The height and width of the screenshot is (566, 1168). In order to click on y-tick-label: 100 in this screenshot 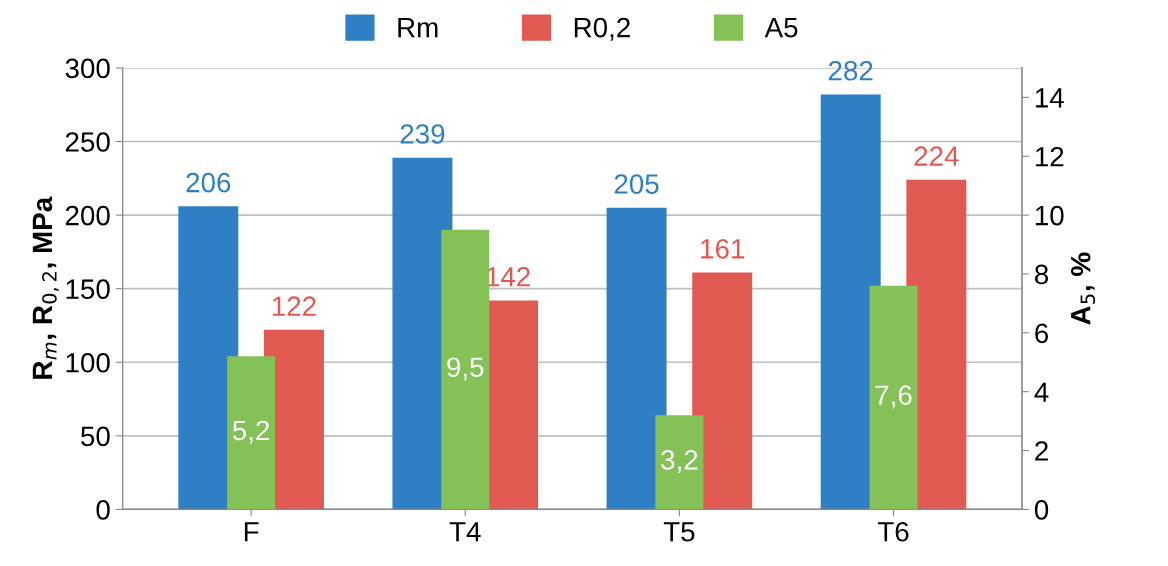, I will do `click(88, 362)`.